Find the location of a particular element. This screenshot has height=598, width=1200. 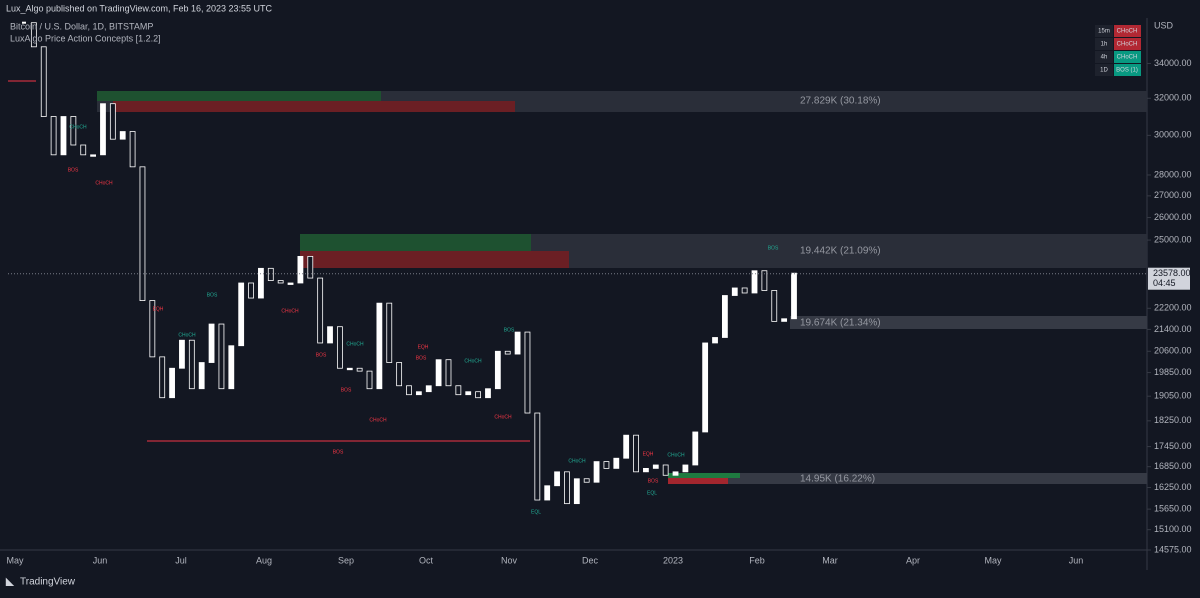

table-timeframe: 1D is located at coordinates (1104, 71).